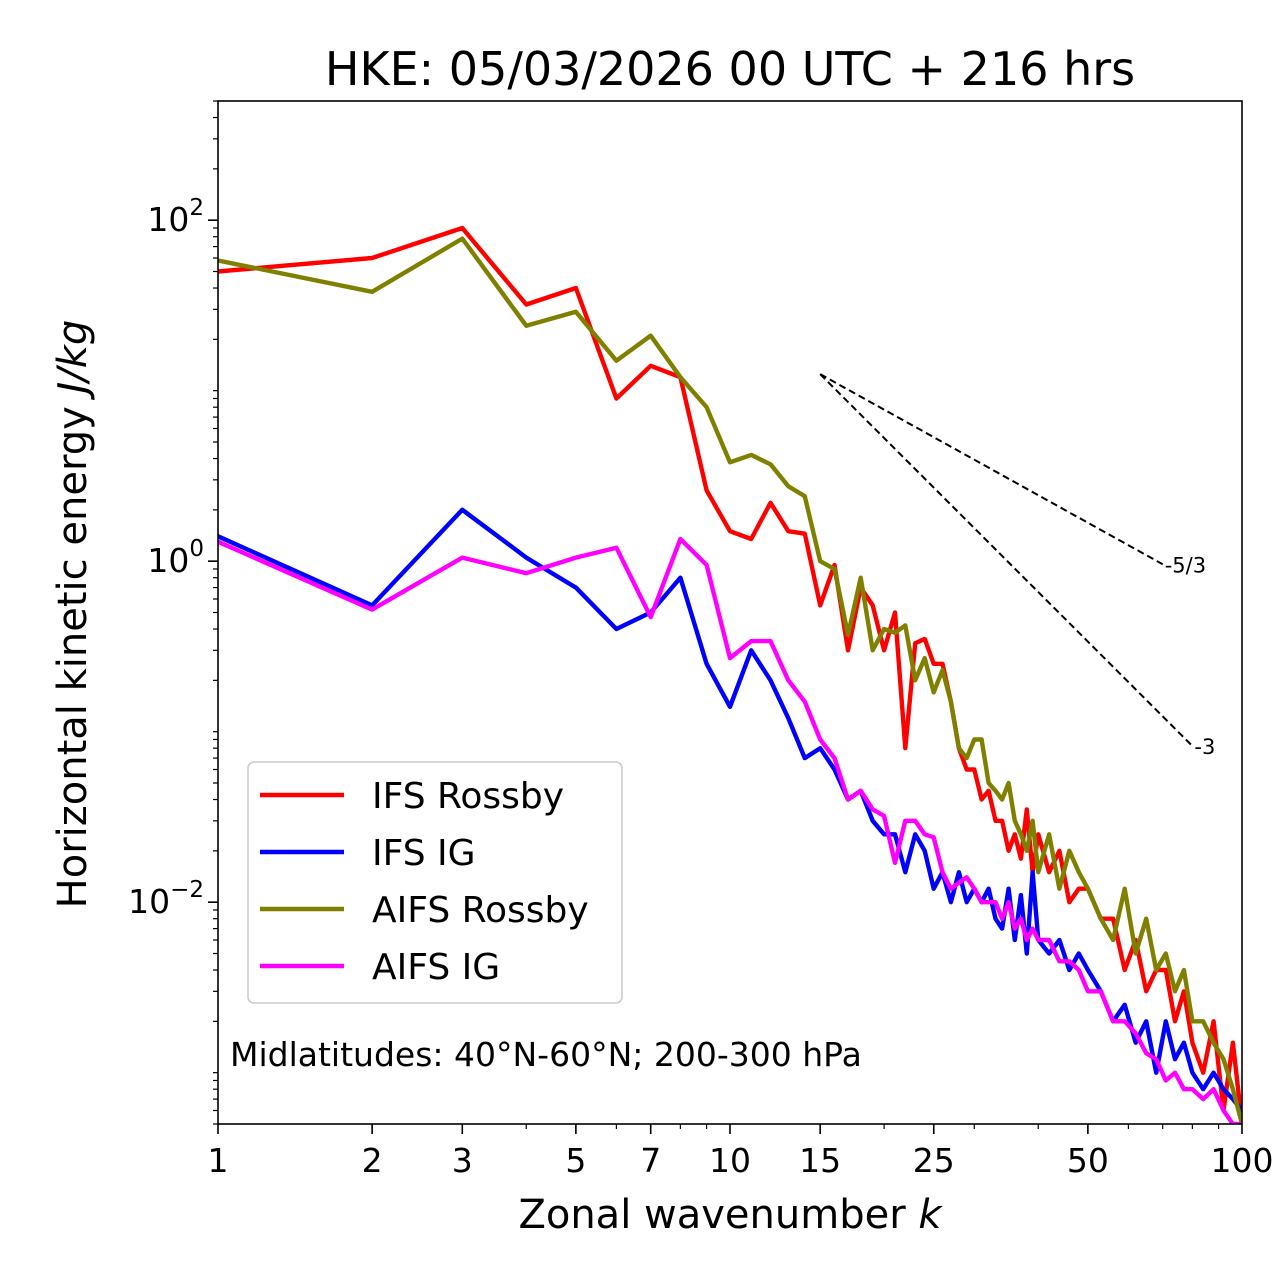 The width and height of the screenshot is (1280, 1288). I want to click on x-tick-label: 25, so click(934, 1160).